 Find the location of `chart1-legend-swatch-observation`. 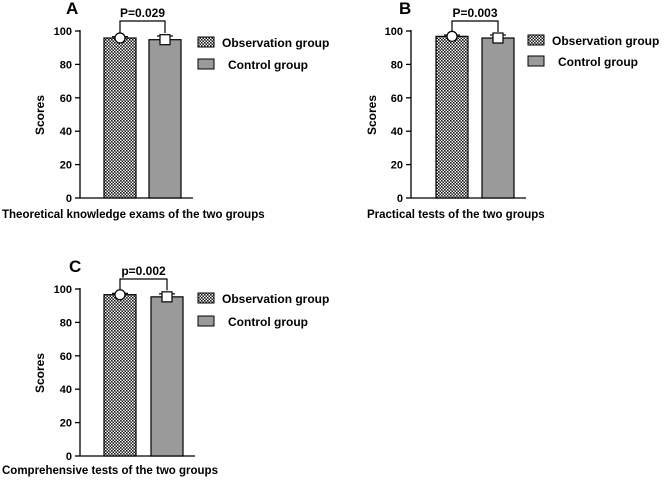

chart1-legend-swatch-observation is located at coordinates (536, 40).